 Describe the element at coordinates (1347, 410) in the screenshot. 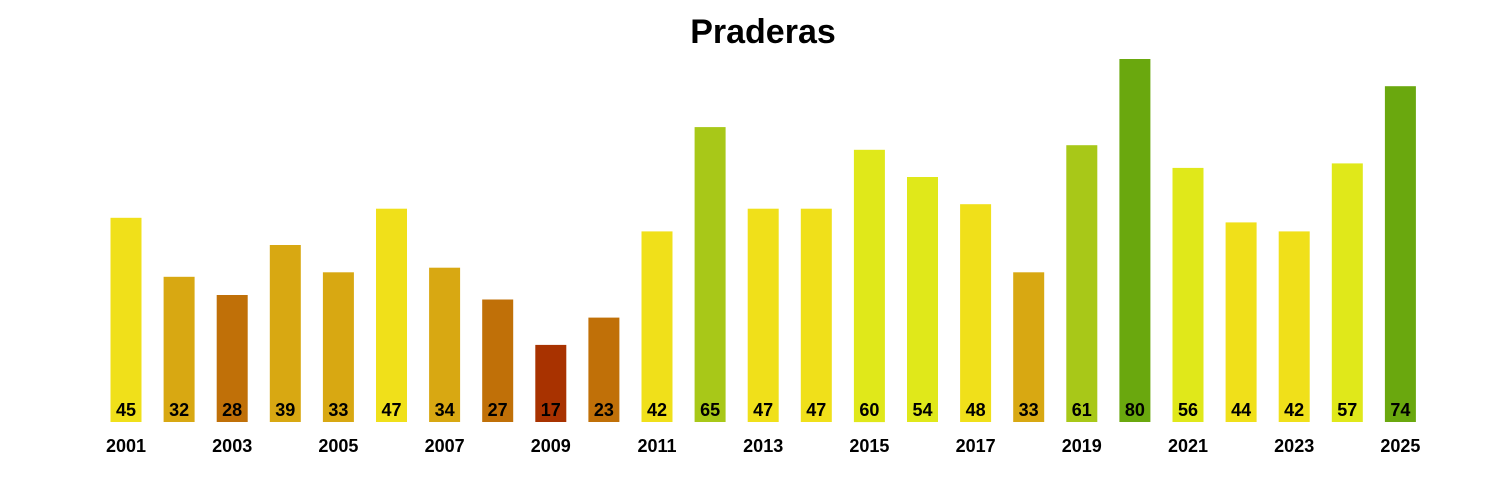

I see `value-label-2024: 57` at that location.